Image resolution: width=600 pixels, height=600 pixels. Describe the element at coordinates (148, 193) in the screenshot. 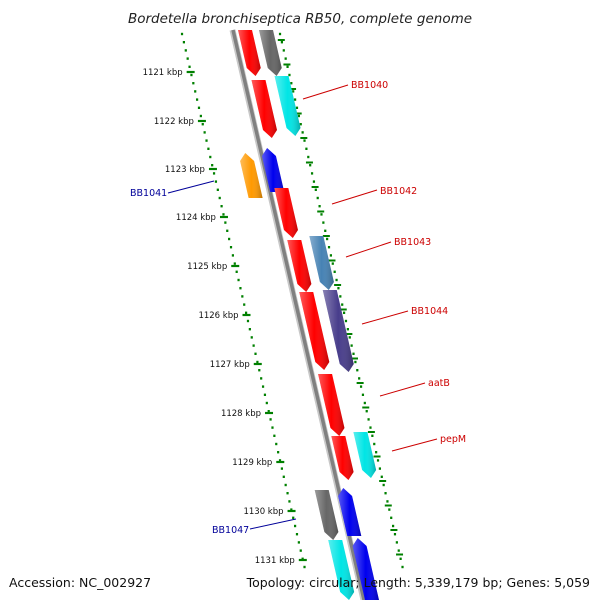

I see `gene-label-text: BB1041` at that location.